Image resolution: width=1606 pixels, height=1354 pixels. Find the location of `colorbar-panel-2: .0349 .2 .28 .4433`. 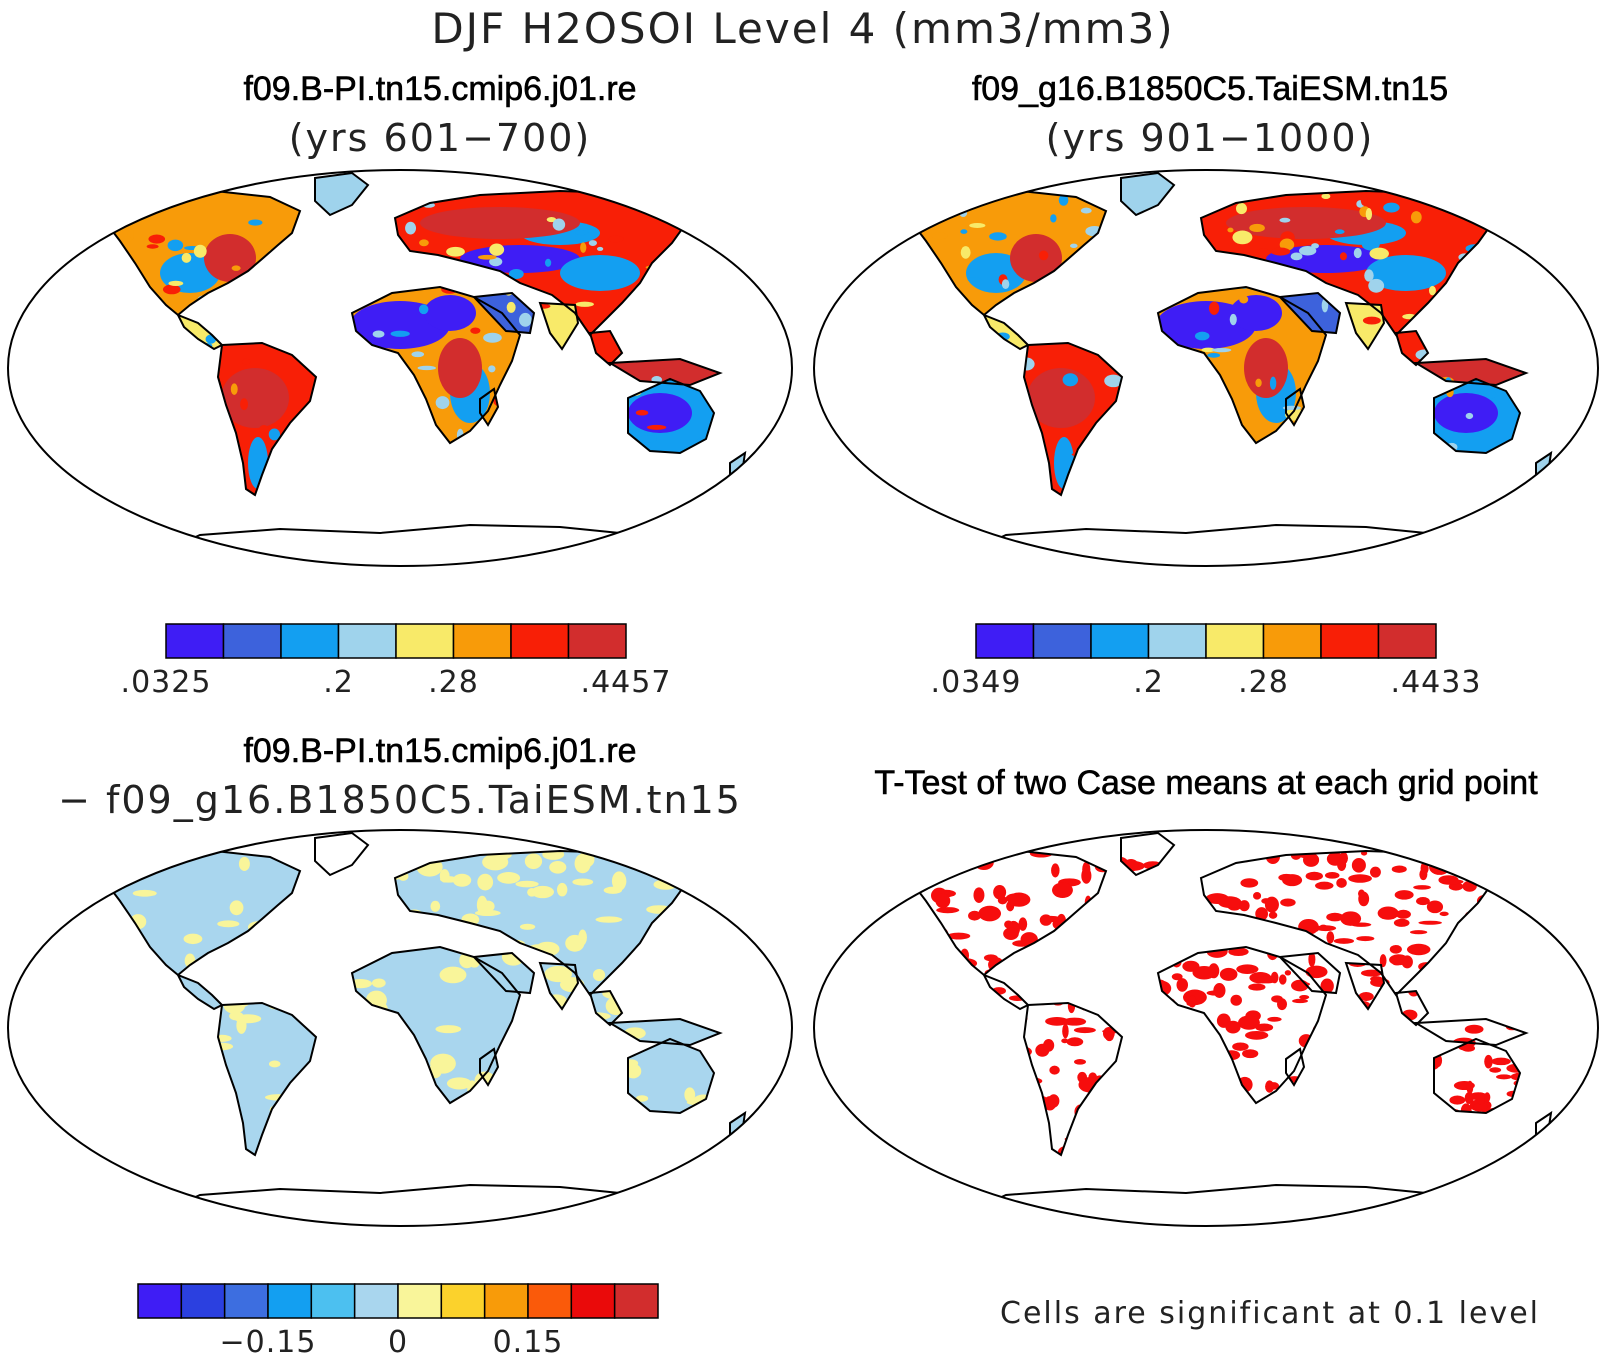

colorbar-panel-2: .0349 .2 .28 .4433 is located at coordinates (1206, 661).